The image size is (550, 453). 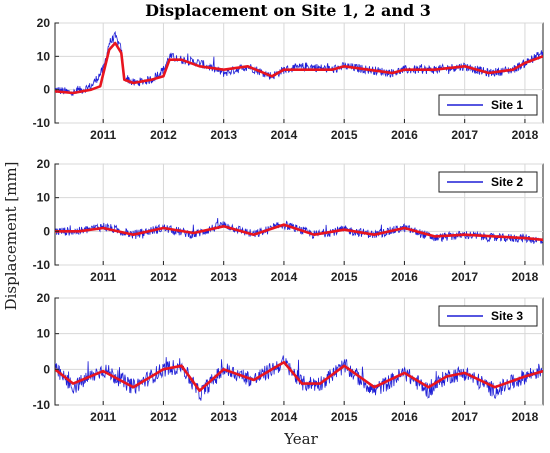 What do you see at coordinates (300, 439) in the screenshot?
I see `x-axis-label: Year` at bounding box center [300, 439].